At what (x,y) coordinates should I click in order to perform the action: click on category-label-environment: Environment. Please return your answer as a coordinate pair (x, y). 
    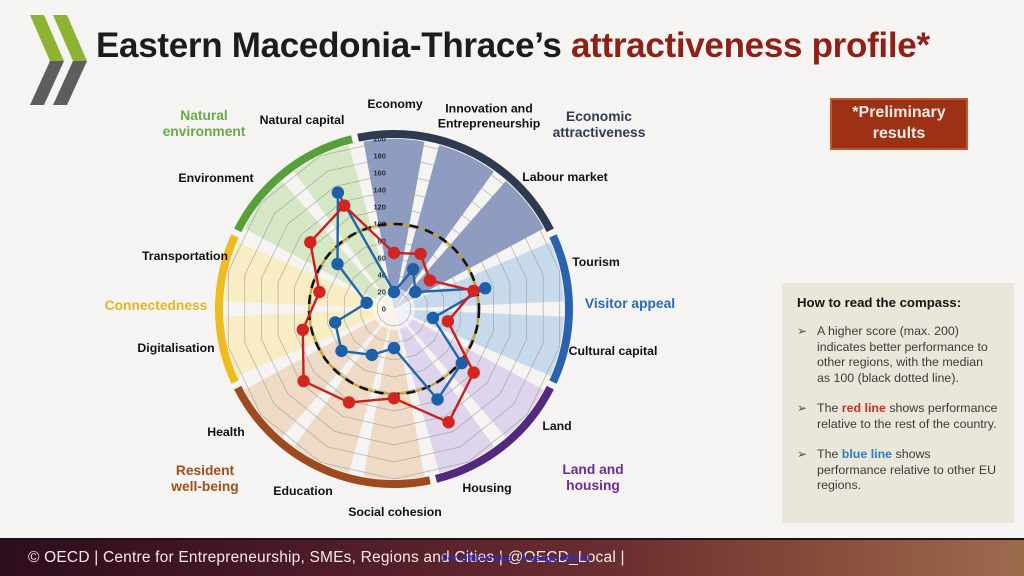
    Looking at the image, I should click on (216, 177).